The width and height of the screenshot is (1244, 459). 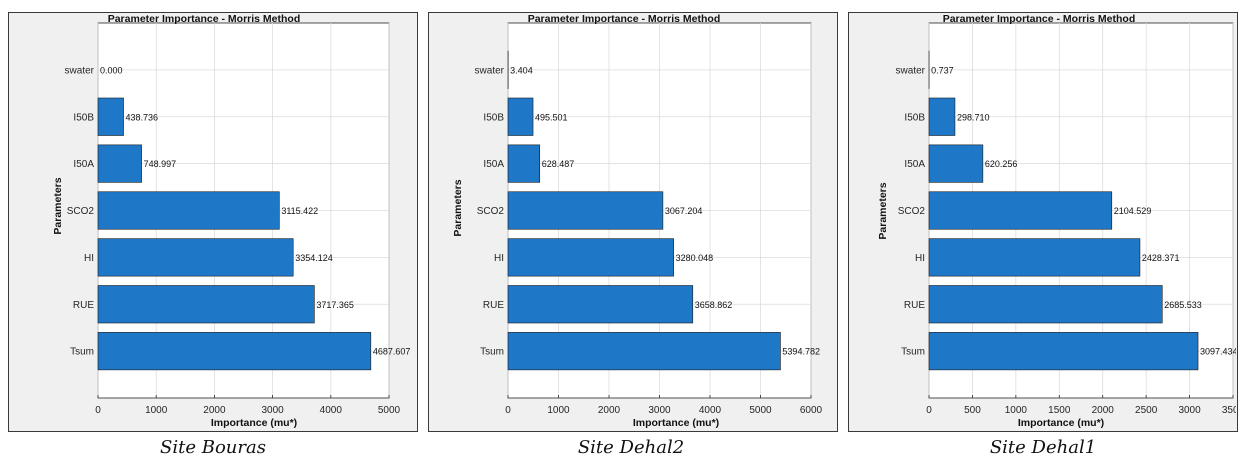 I want to click on bar-value-label: 620.256, so click(x=1001, y=164).